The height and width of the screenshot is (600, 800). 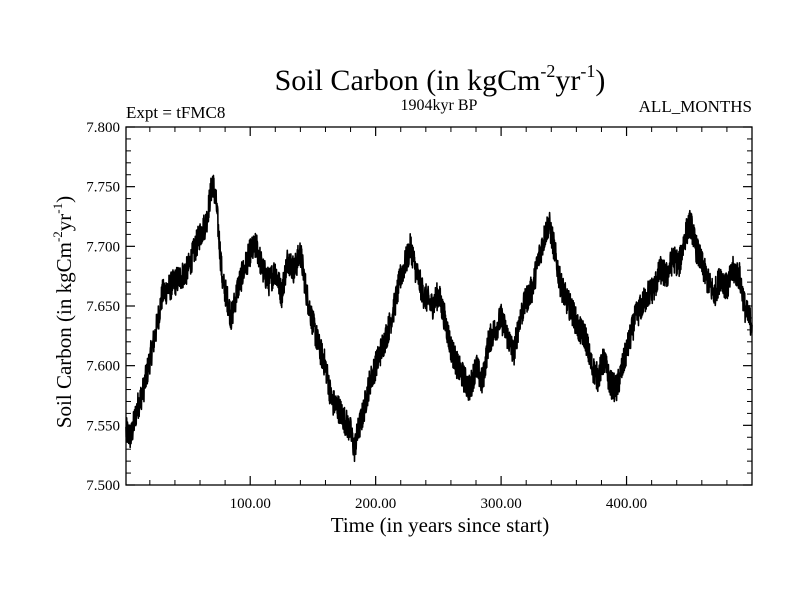 What do you see at coordinates (408, 80) in the screenshot?
I see `chart-title-main: Soil Carbon (in kgCm` at bounding box center [408, 80].